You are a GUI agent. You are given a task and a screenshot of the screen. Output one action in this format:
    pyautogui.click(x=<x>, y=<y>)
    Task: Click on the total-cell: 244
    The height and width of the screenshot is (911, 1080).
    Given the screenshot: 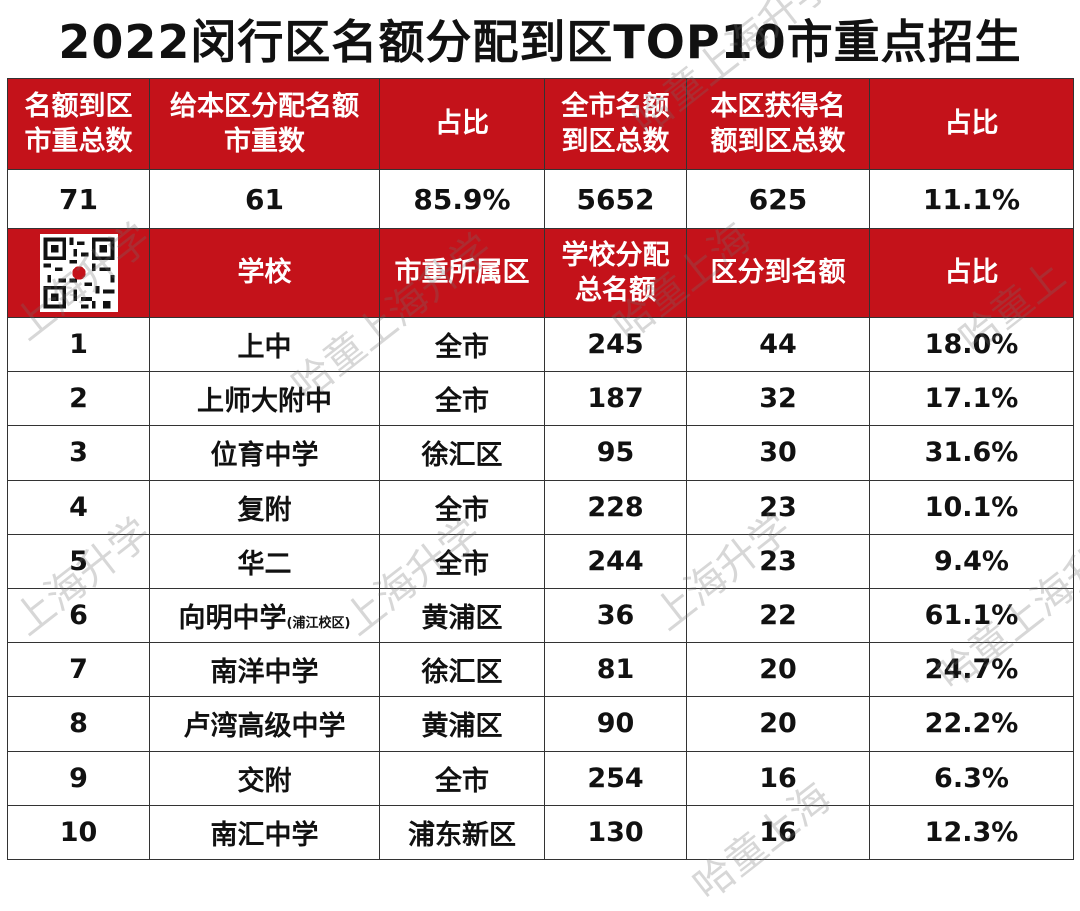 What is the action you would take?
    pyautogui.click(x=615, y=561)
    